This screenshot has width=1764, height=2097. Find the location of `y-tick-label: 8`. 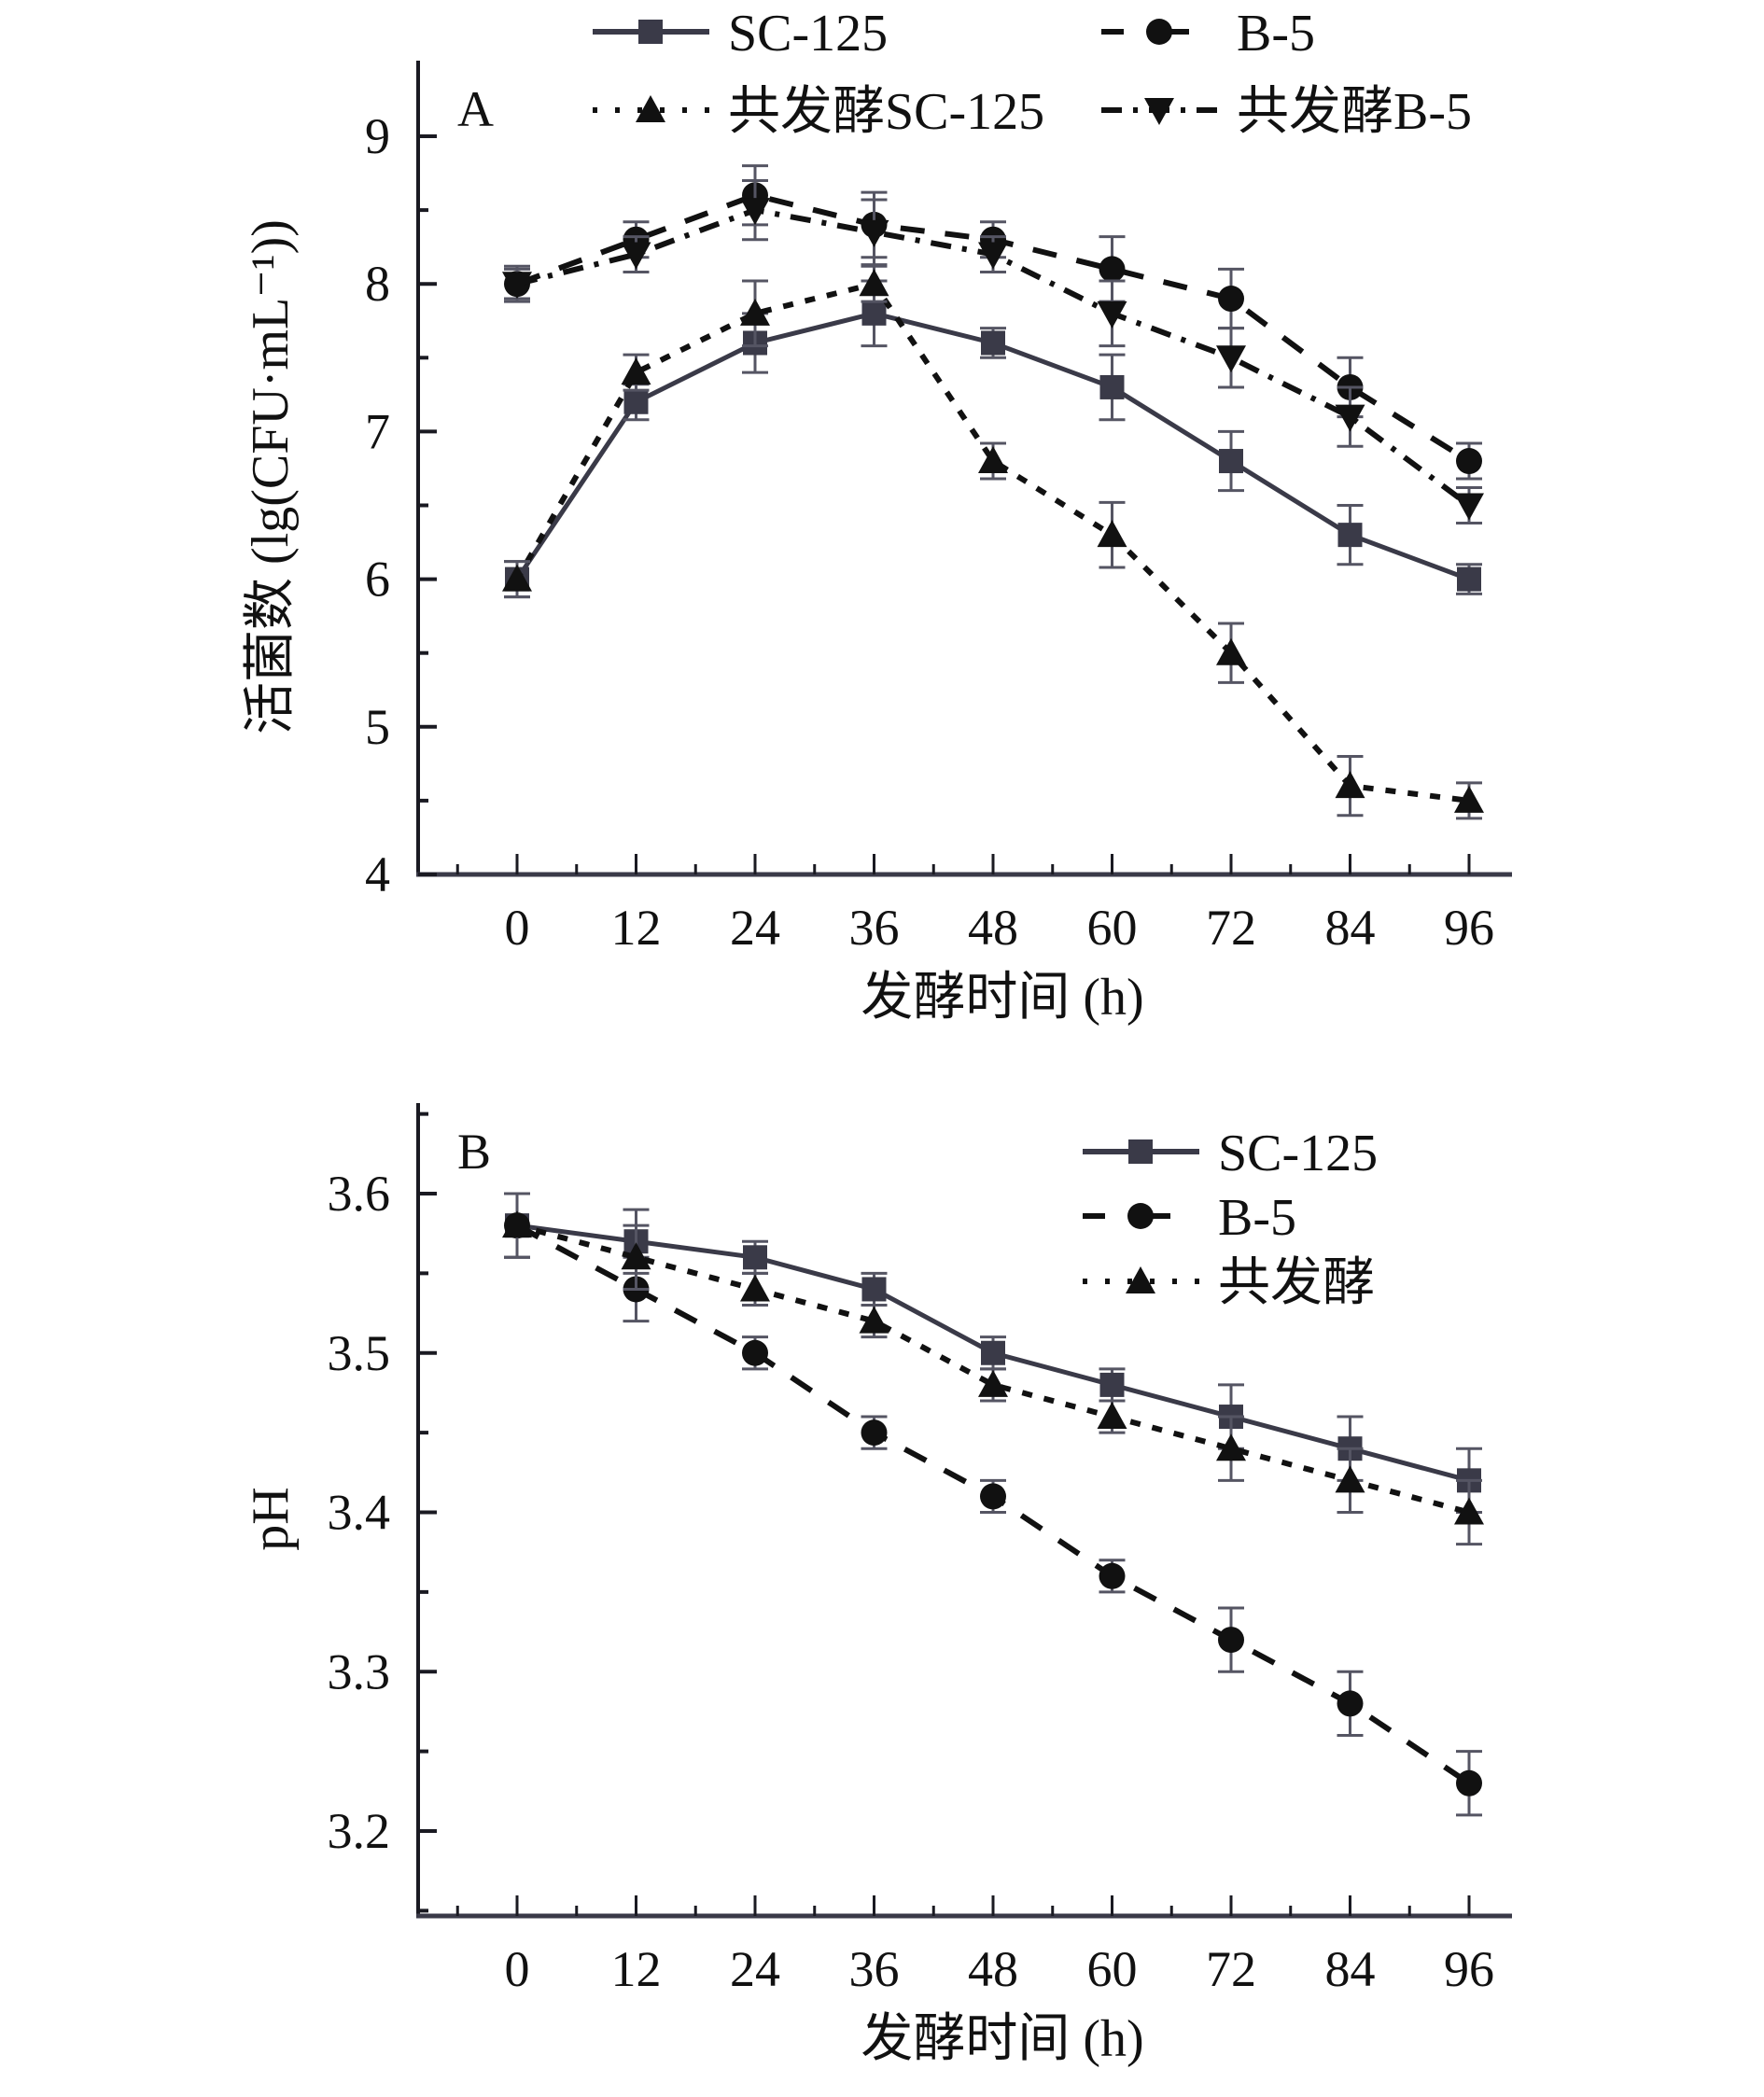

y-tick-label: 8 is located at coordinates (377, 284).